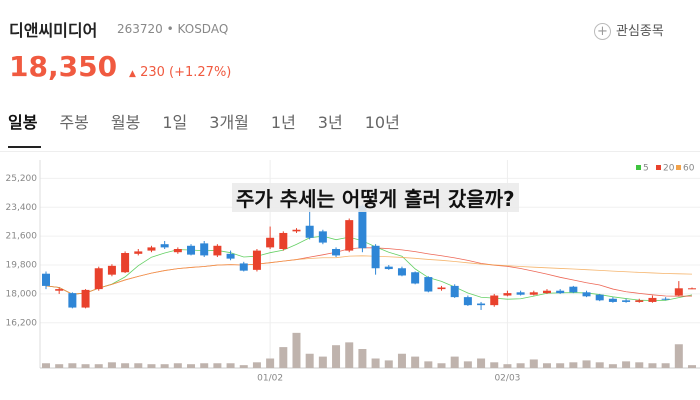  What do you see at coordinates (132, 74) in the screenshot?
I see `up-arrow: ▲` at bounding box center [132, 74].